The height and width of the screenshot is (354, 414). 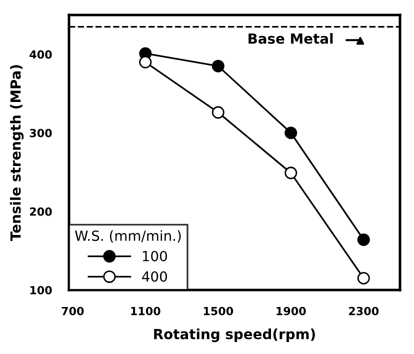 I want to click on x-tick-label: 1100, so click(x=145, y=311).